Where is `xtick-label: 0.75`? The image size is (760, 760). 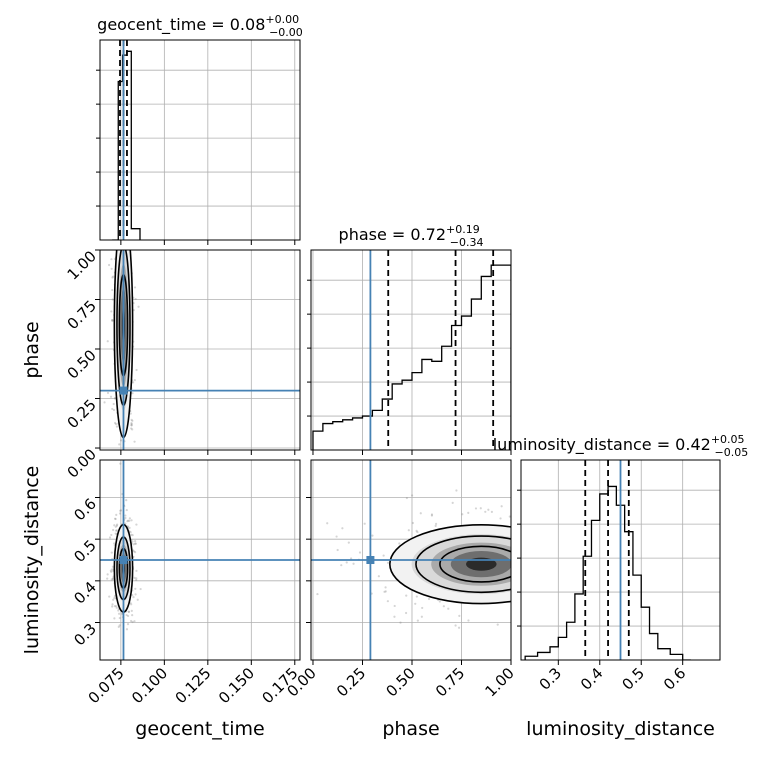 xtick-label: 0.75 is located at coordinates (450, 682).